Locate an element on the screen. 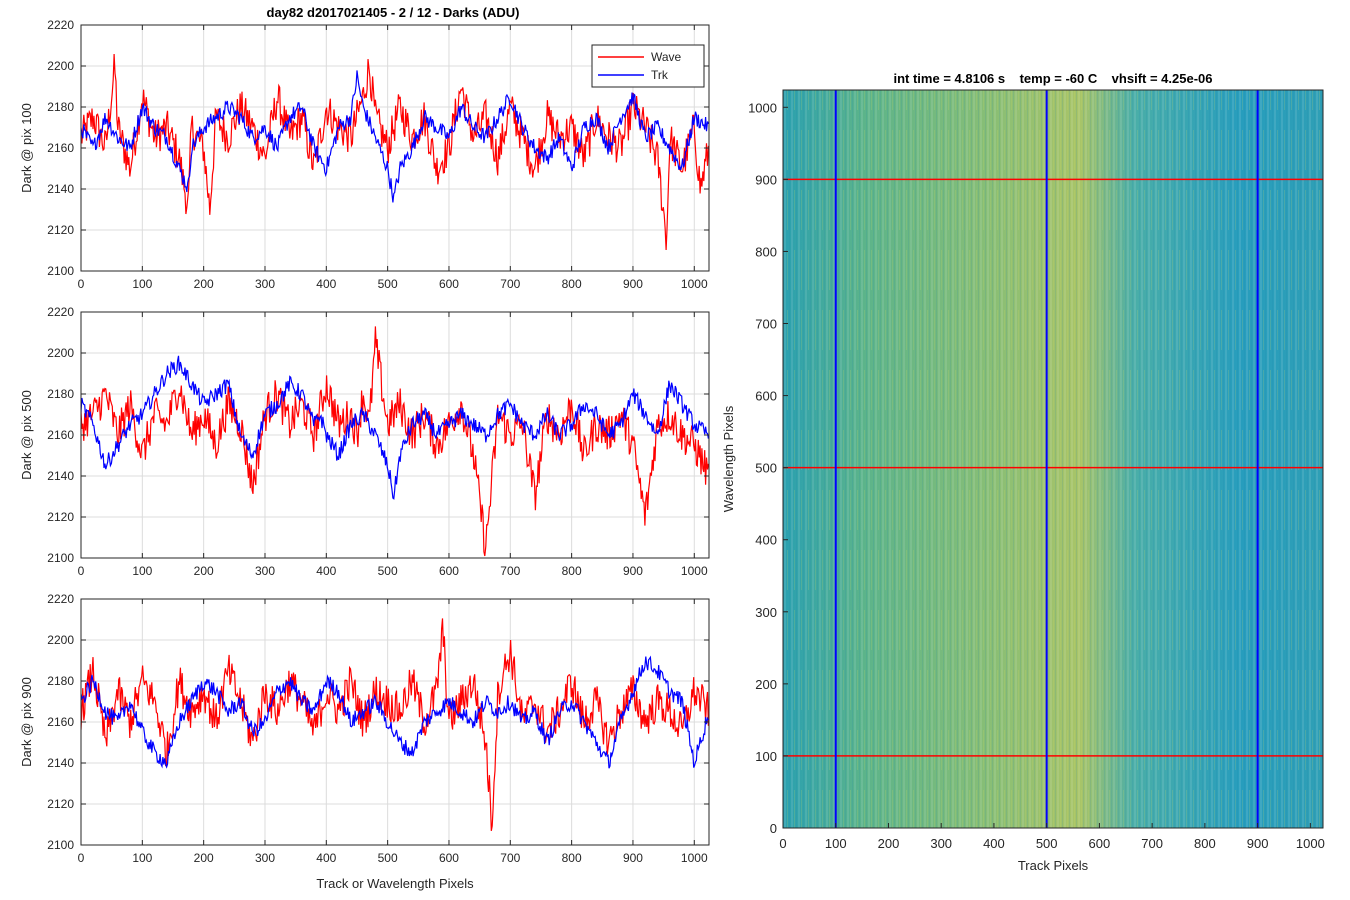 The height and width of the screenshot is (900, 1350). x-axis-label: Track or Wavelength Pixels is located at coordinates (395, 883).